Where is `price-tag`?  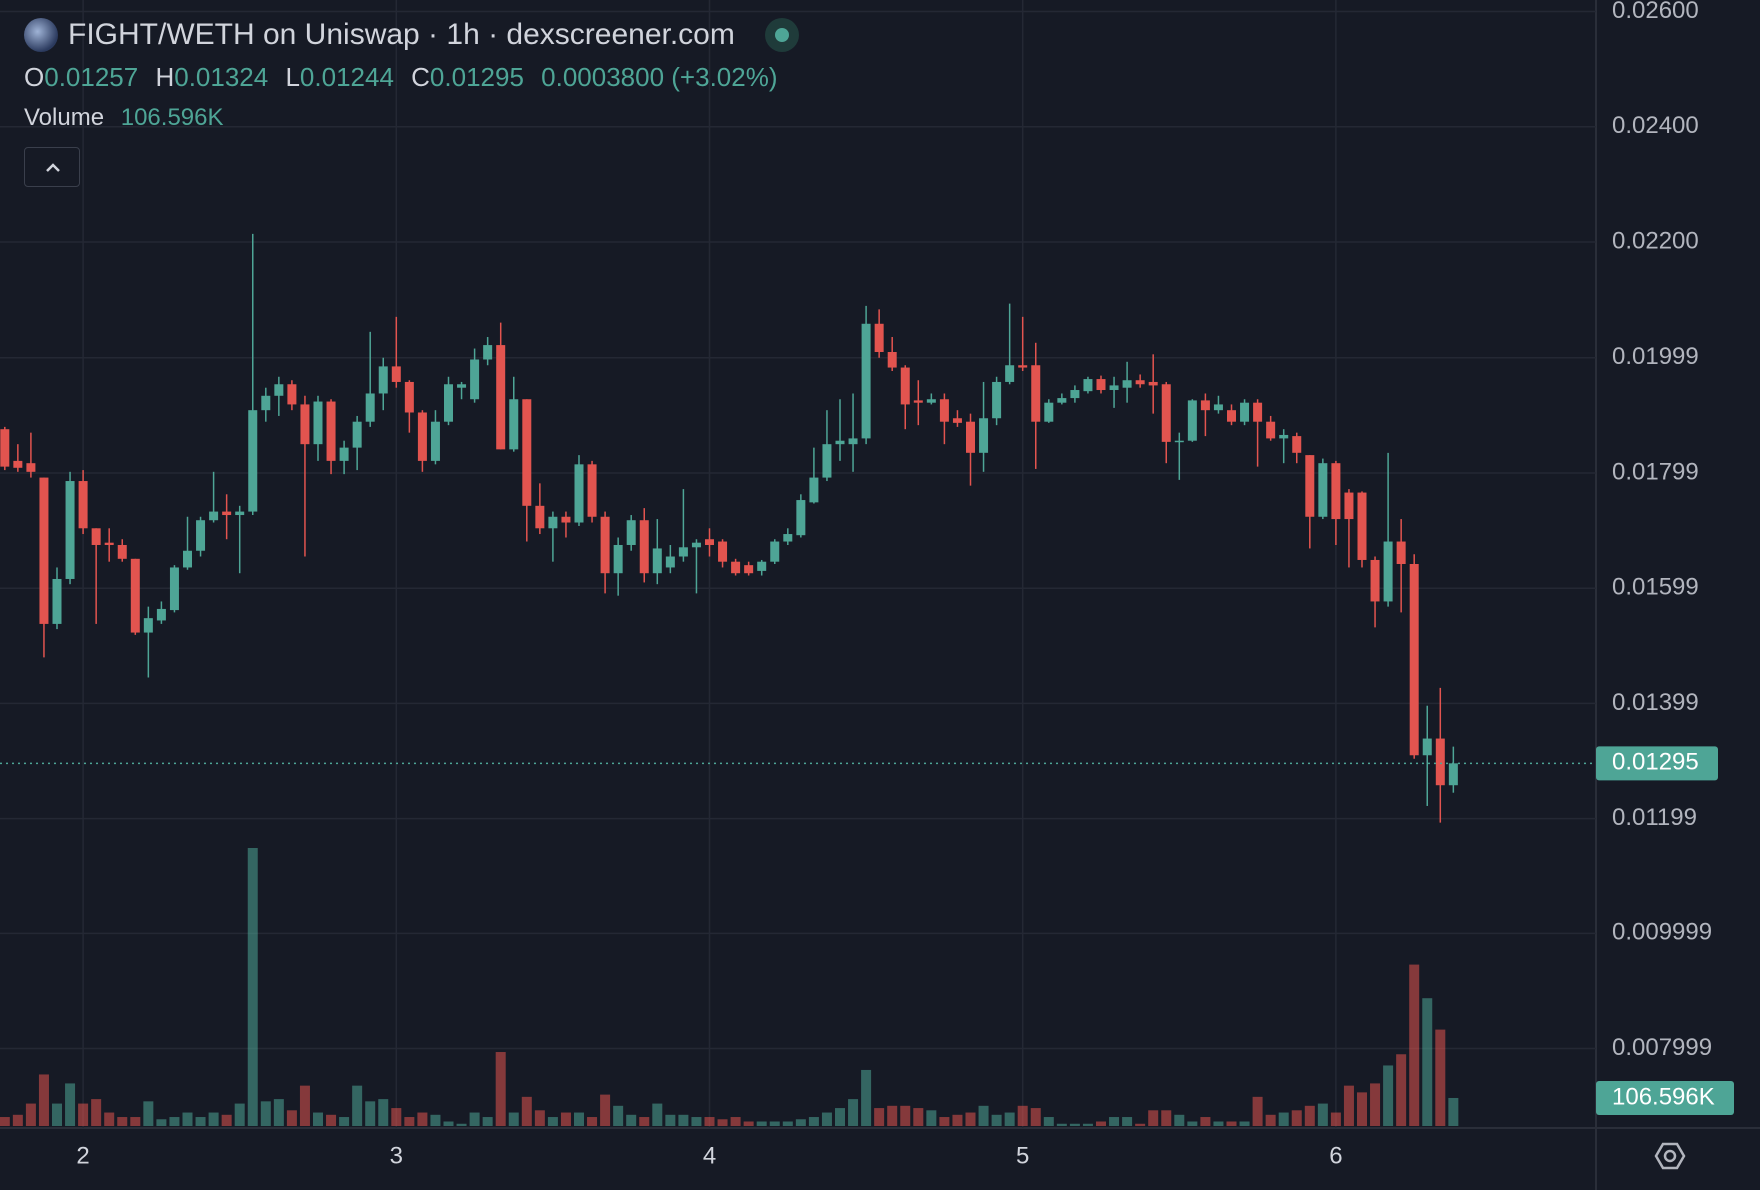 price-tag is located at coordinates (1657, 763).